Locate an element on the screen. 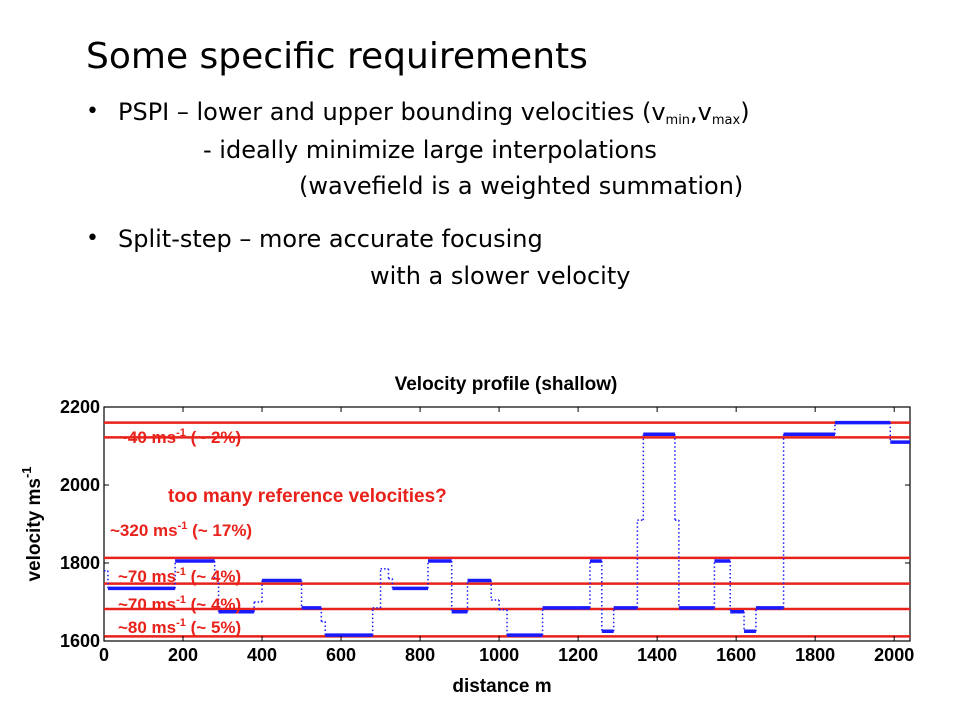 This screenshot has width=960, height=720. y-axis-label: velocity ms-1 is located at coordinates (32, 523).